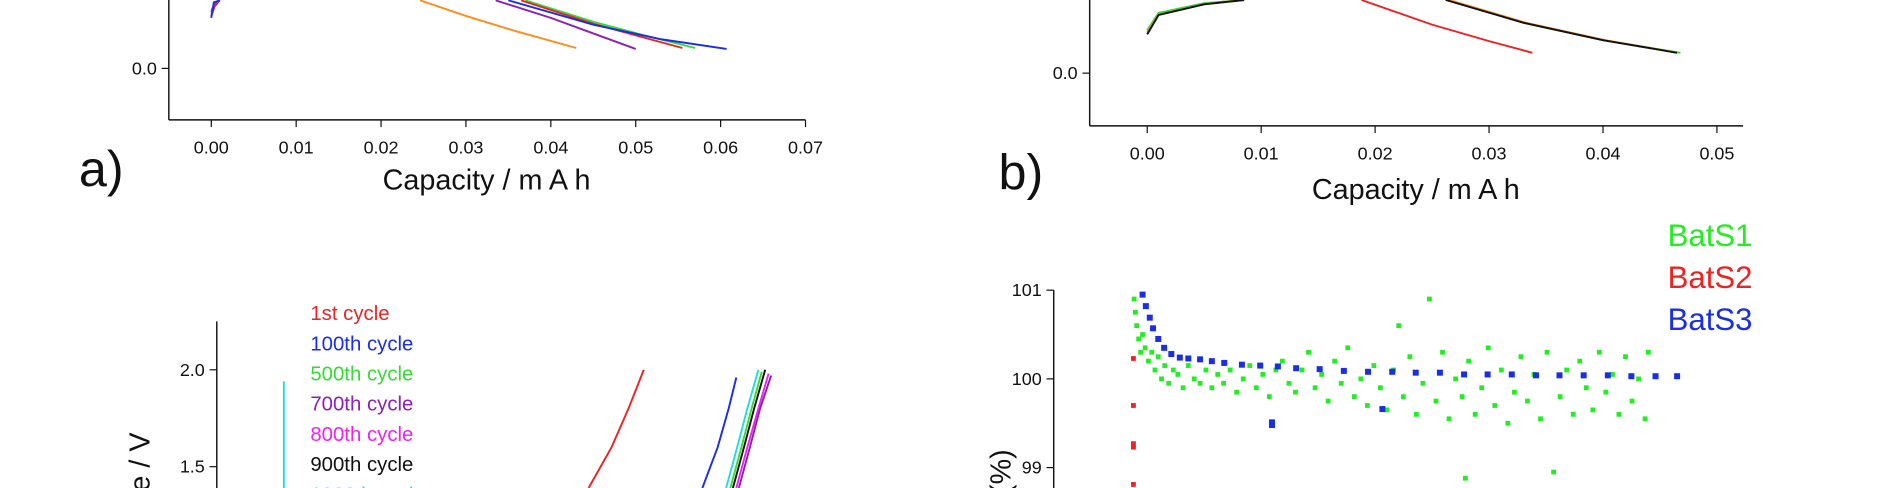  Describe the element at coordinates (361, 435) in the screenshot. I see `legend-entry: 800th cycle` at that location.